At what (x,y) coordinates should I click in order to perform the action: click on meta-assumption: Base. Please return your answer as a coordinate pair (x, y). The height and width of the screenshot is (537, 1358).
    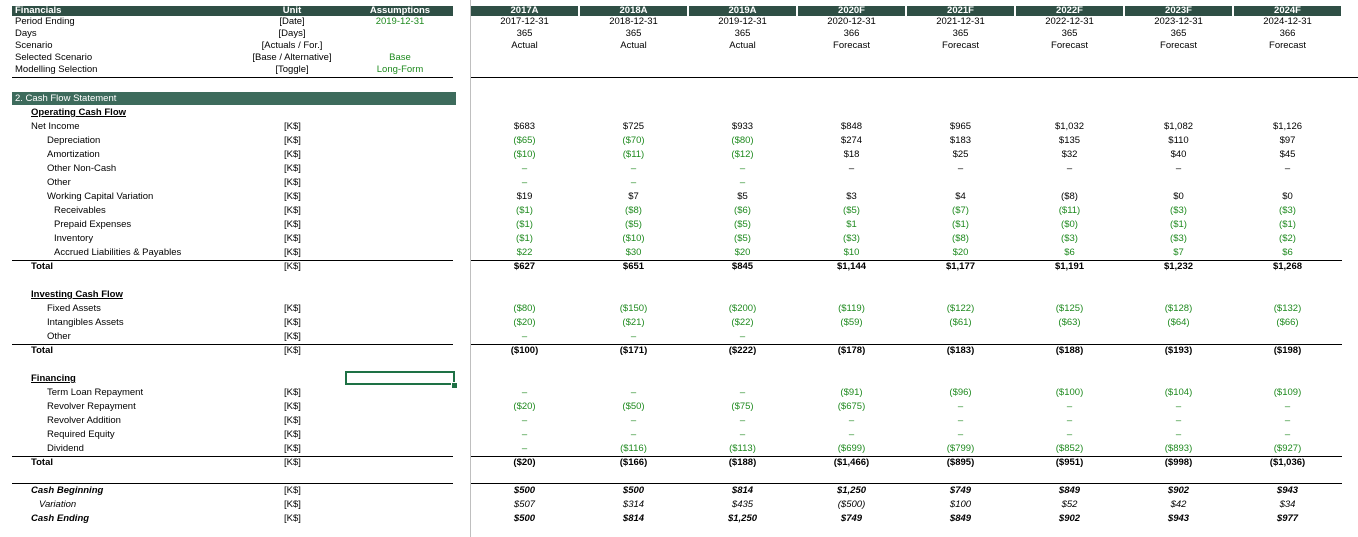
    Looking at the image, I should click on (400, 57).